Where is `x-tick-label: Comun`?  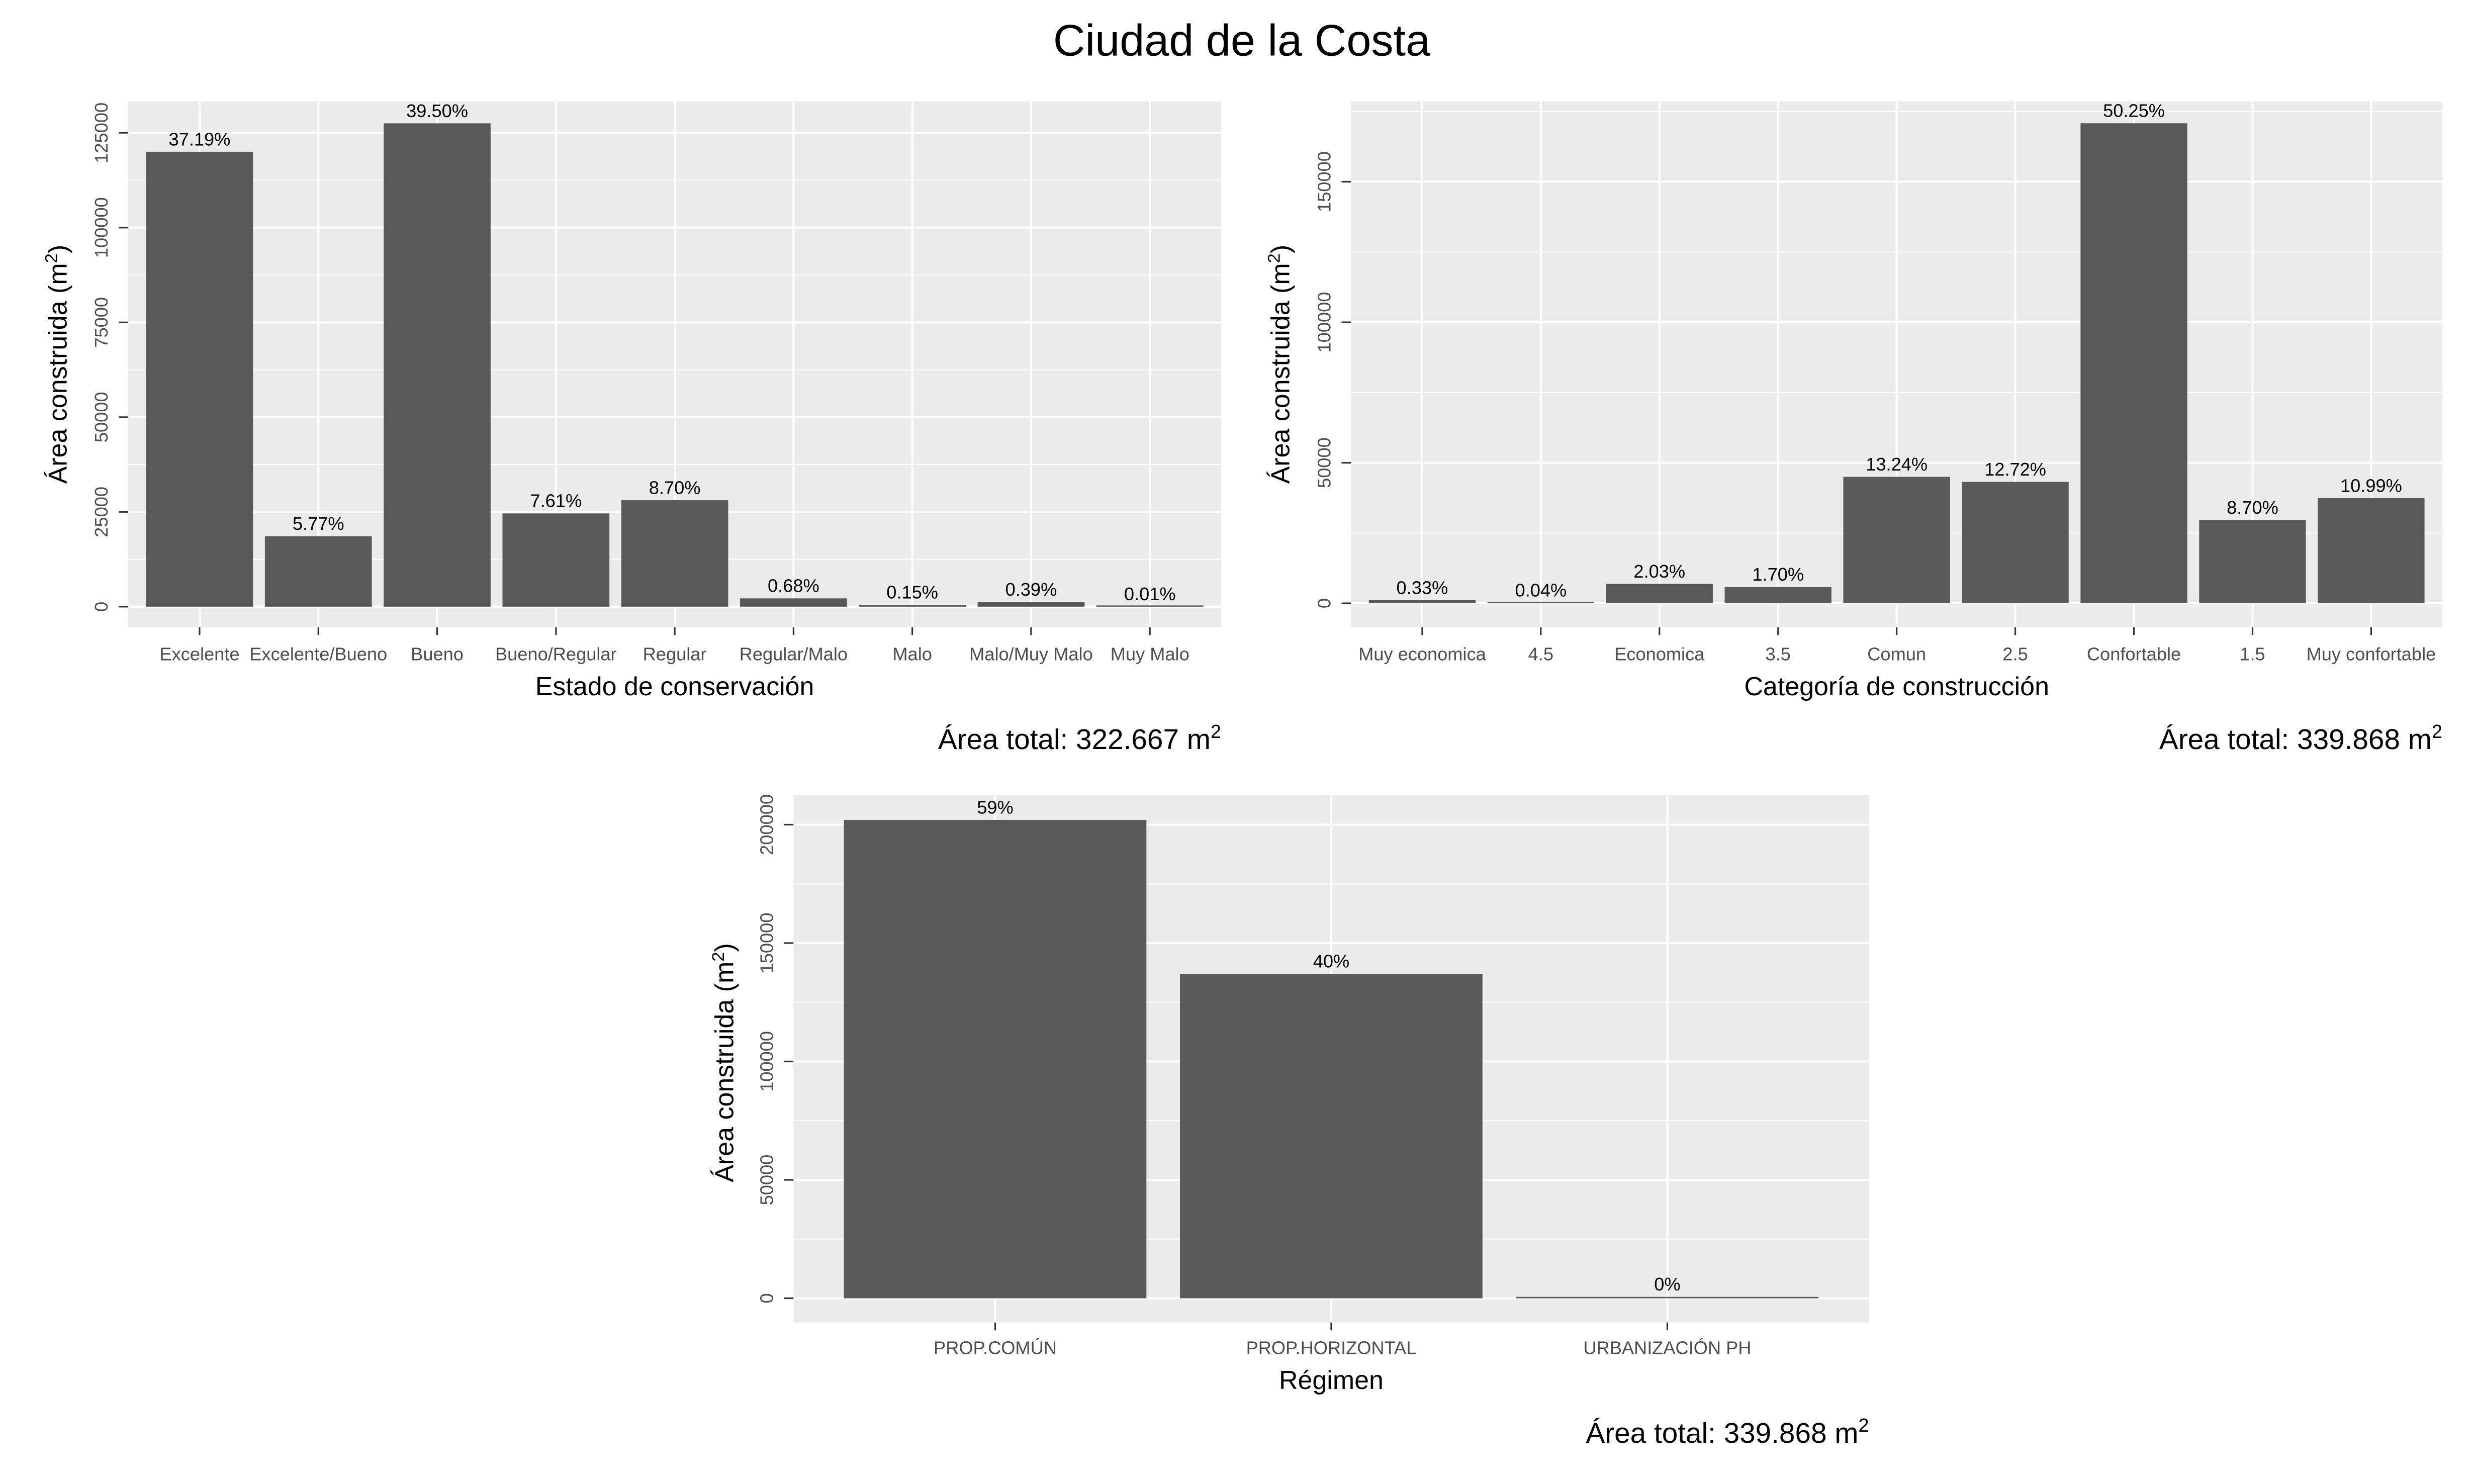 x-tick-label: Comun is located at coordinates (1897, 655).